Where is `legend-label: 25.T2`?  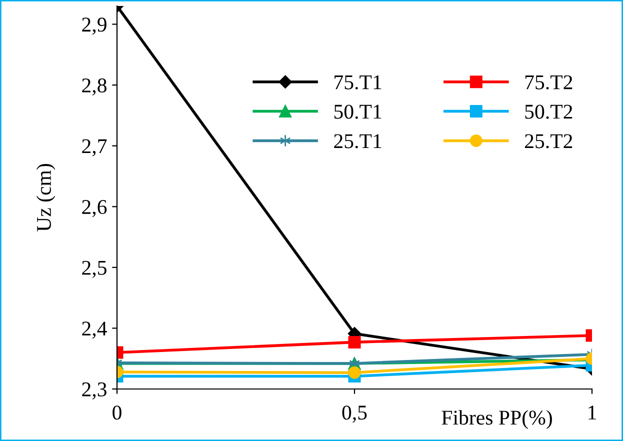
legend-label: 25.T2 is located at coordinates (548, 141).